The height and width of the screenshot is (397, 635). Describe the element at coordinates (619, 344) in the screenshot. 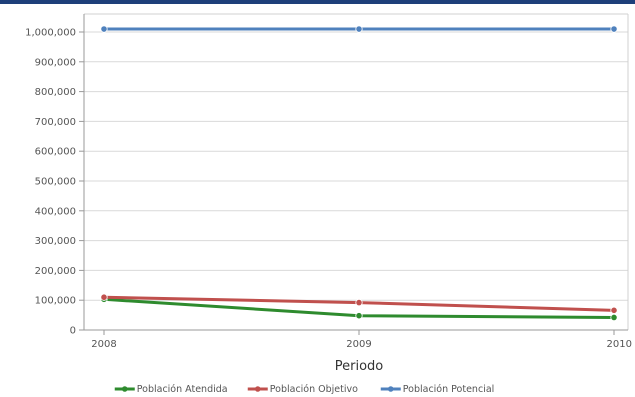

I see `x-tick-label: 2010` at that location.